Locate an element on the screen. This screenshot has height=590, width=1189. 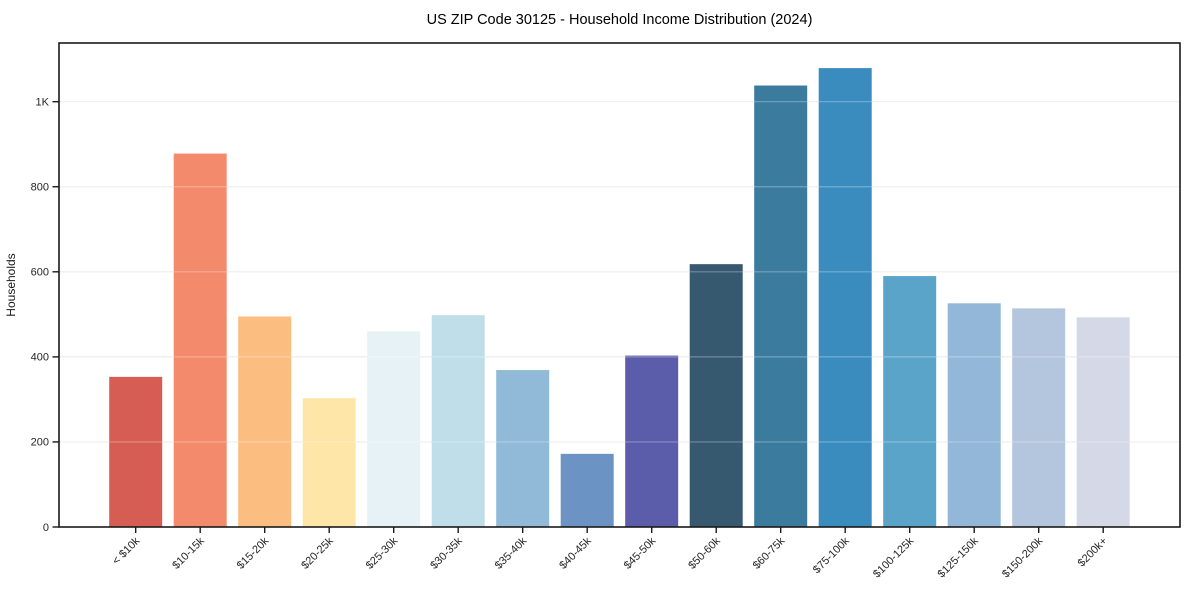
x-tick-label: $200k+ is located at coordinates (1093, 552).